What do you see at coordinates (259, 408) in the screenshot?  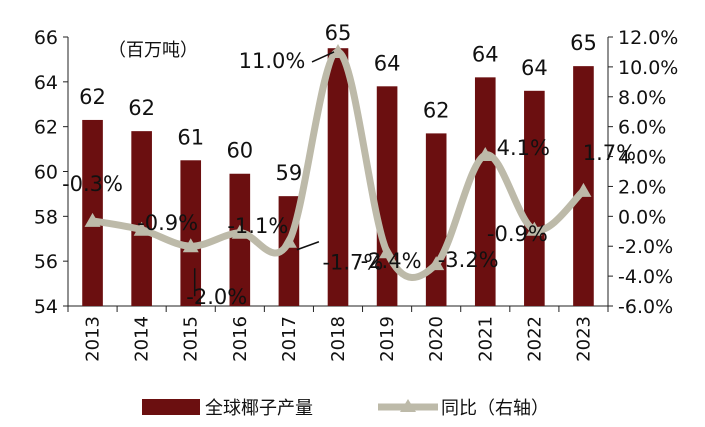 I see `legend-bar-label: 全球椰子产量` at bounding box center [259, 408].